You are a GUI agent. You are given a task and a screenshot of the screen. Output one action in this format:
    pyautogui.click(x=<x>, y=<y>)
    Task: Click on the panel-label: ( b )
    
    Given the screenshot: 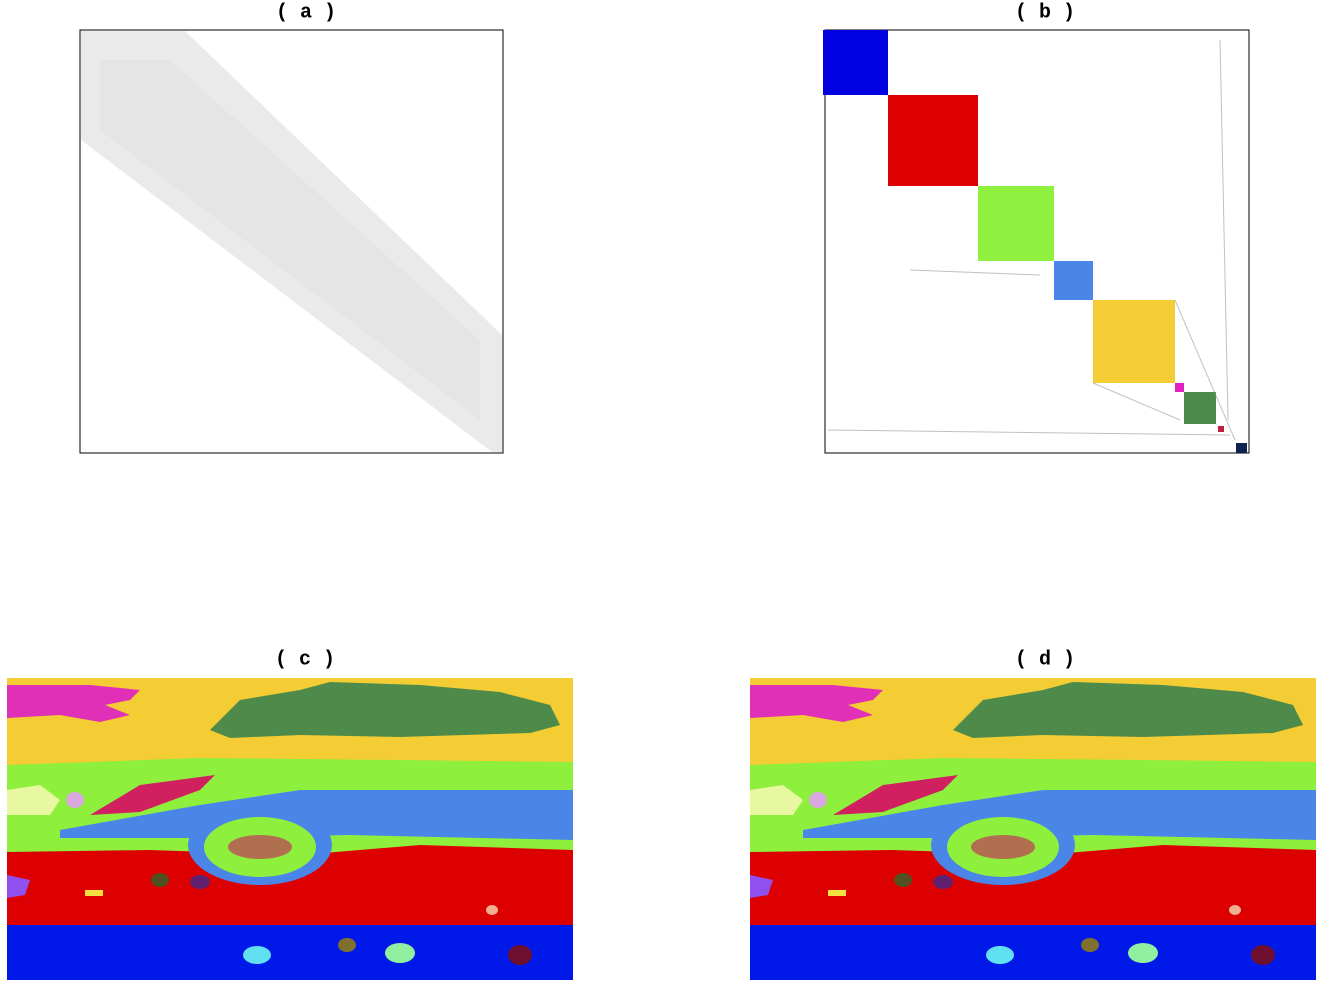 What is the action you would take?
    pyautogui.click(x=1045, y=12)
    